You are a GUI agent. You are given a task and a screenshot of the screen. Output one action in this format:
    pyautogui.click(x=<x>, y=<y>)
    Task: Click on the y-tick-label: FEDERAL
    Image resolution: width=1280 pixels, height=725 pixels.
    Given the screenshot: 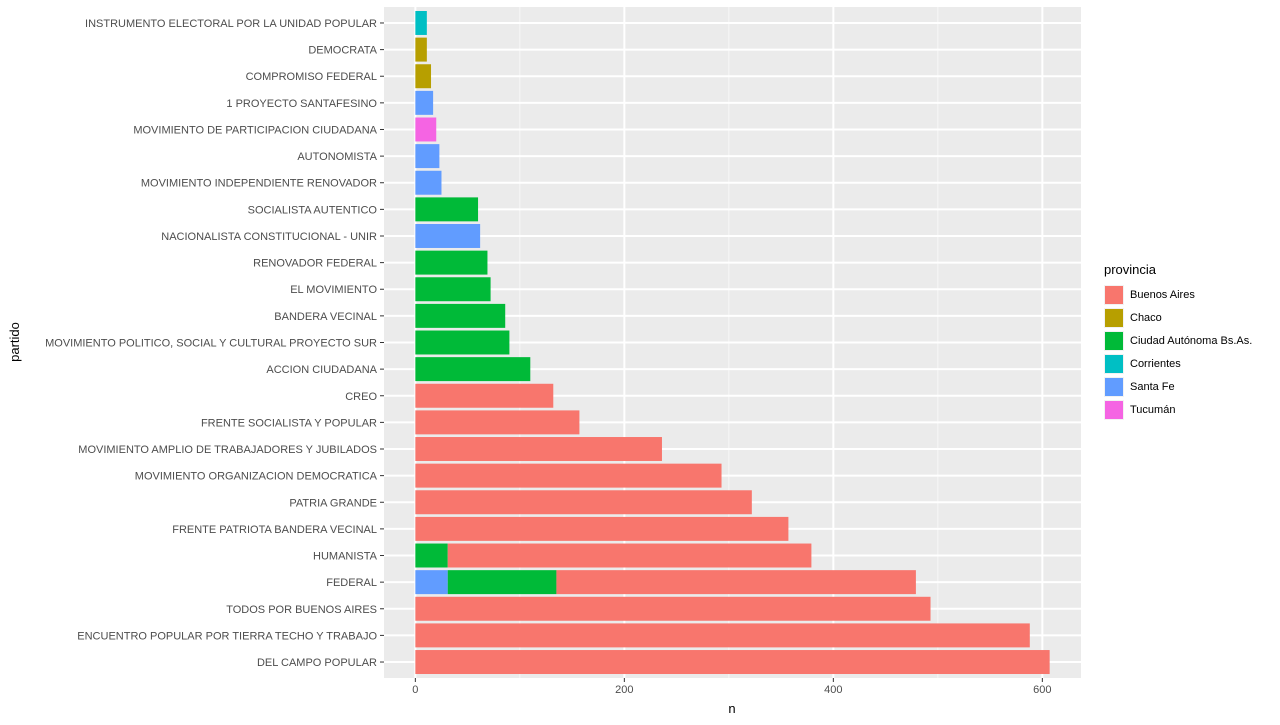 What is the action you would take?
    pyautogui.click(x=351, y=583)
    